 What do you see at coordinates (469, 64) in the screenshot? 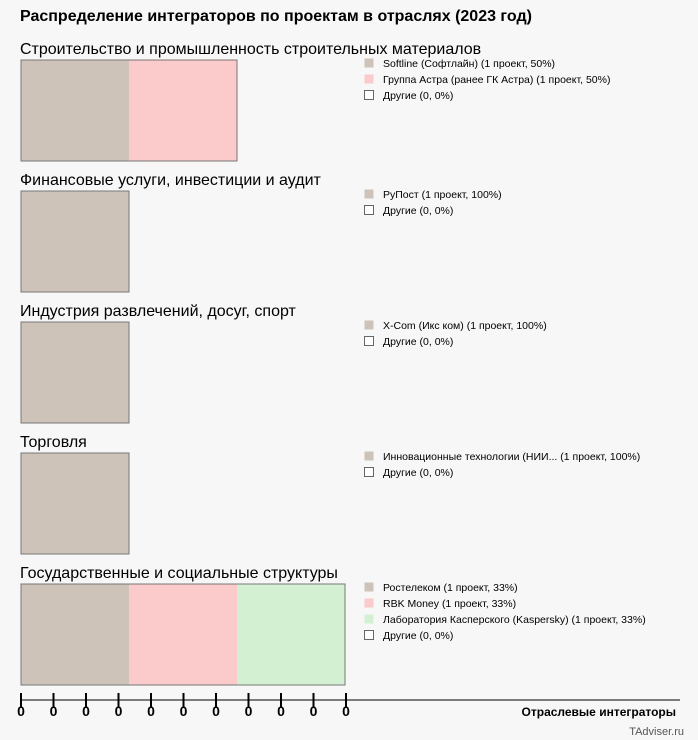
I see `legend-label: Softline (Софтлайн) (1 проект, 50%)` at bounding box center [469, 64].